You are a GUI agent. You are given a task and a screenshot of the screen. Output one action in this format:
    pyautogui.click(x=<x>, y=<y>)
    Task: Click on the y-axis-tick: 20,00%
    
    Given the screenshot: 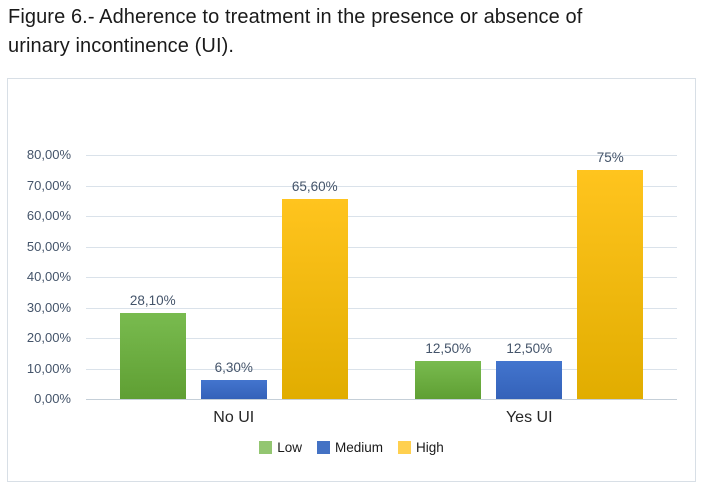 What is the action you would take?
    pyautogui.click(x=48, y=337)
    